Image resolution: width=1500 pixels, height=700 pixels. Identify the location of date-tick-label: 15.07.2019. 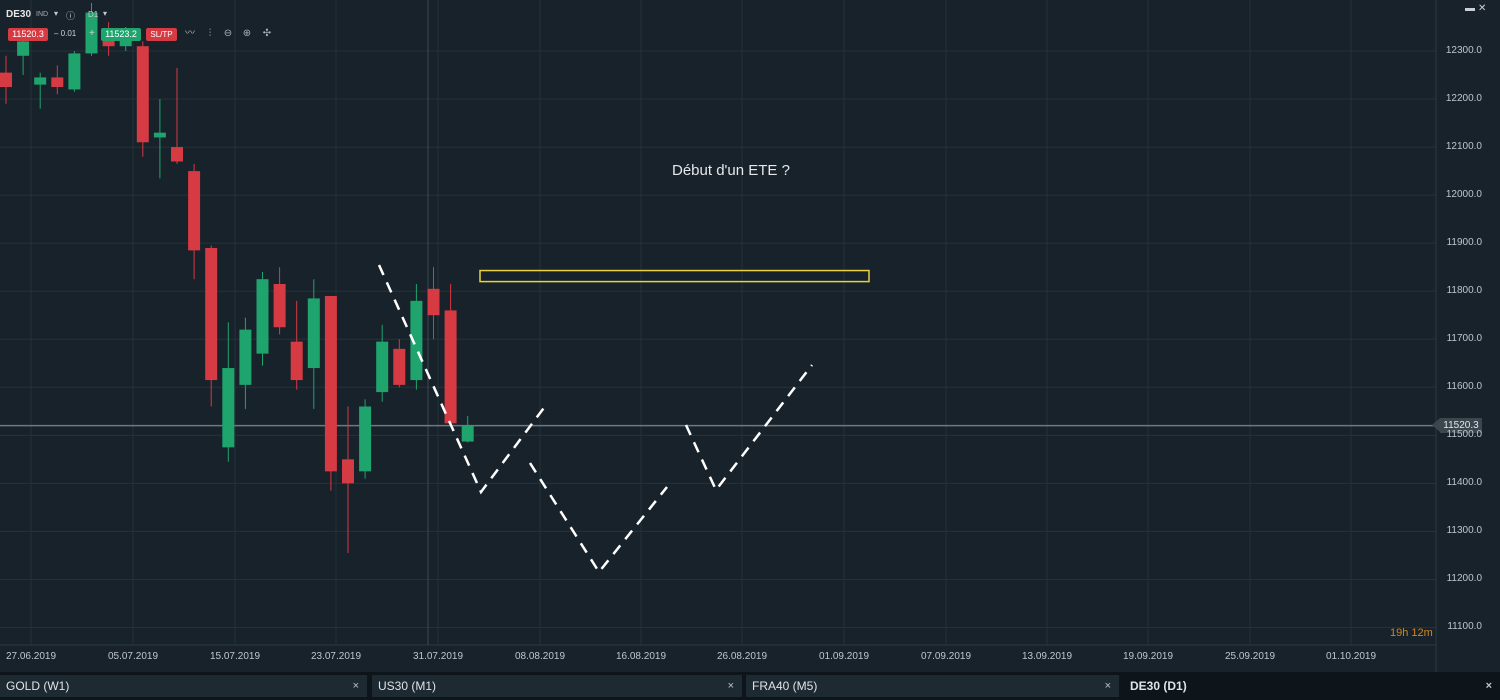
(235, 656).